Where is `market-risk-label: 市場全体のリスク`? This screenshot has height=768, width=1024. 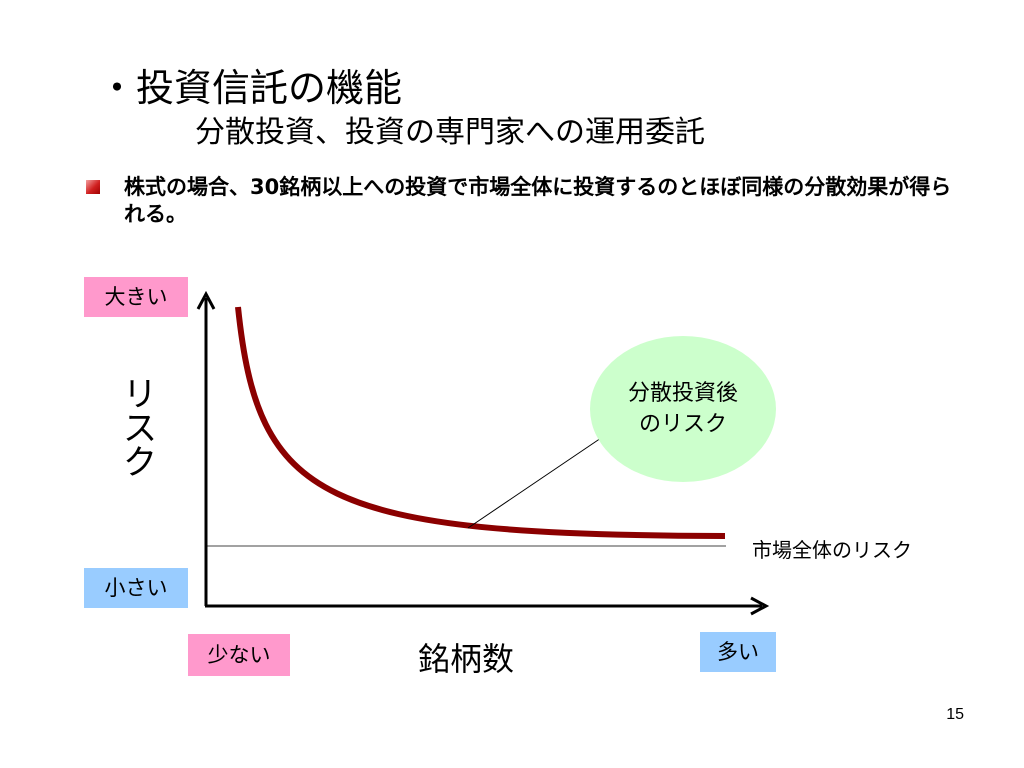
market-risk-label: 市場全体のリスク is located at coordinates (832, 550).